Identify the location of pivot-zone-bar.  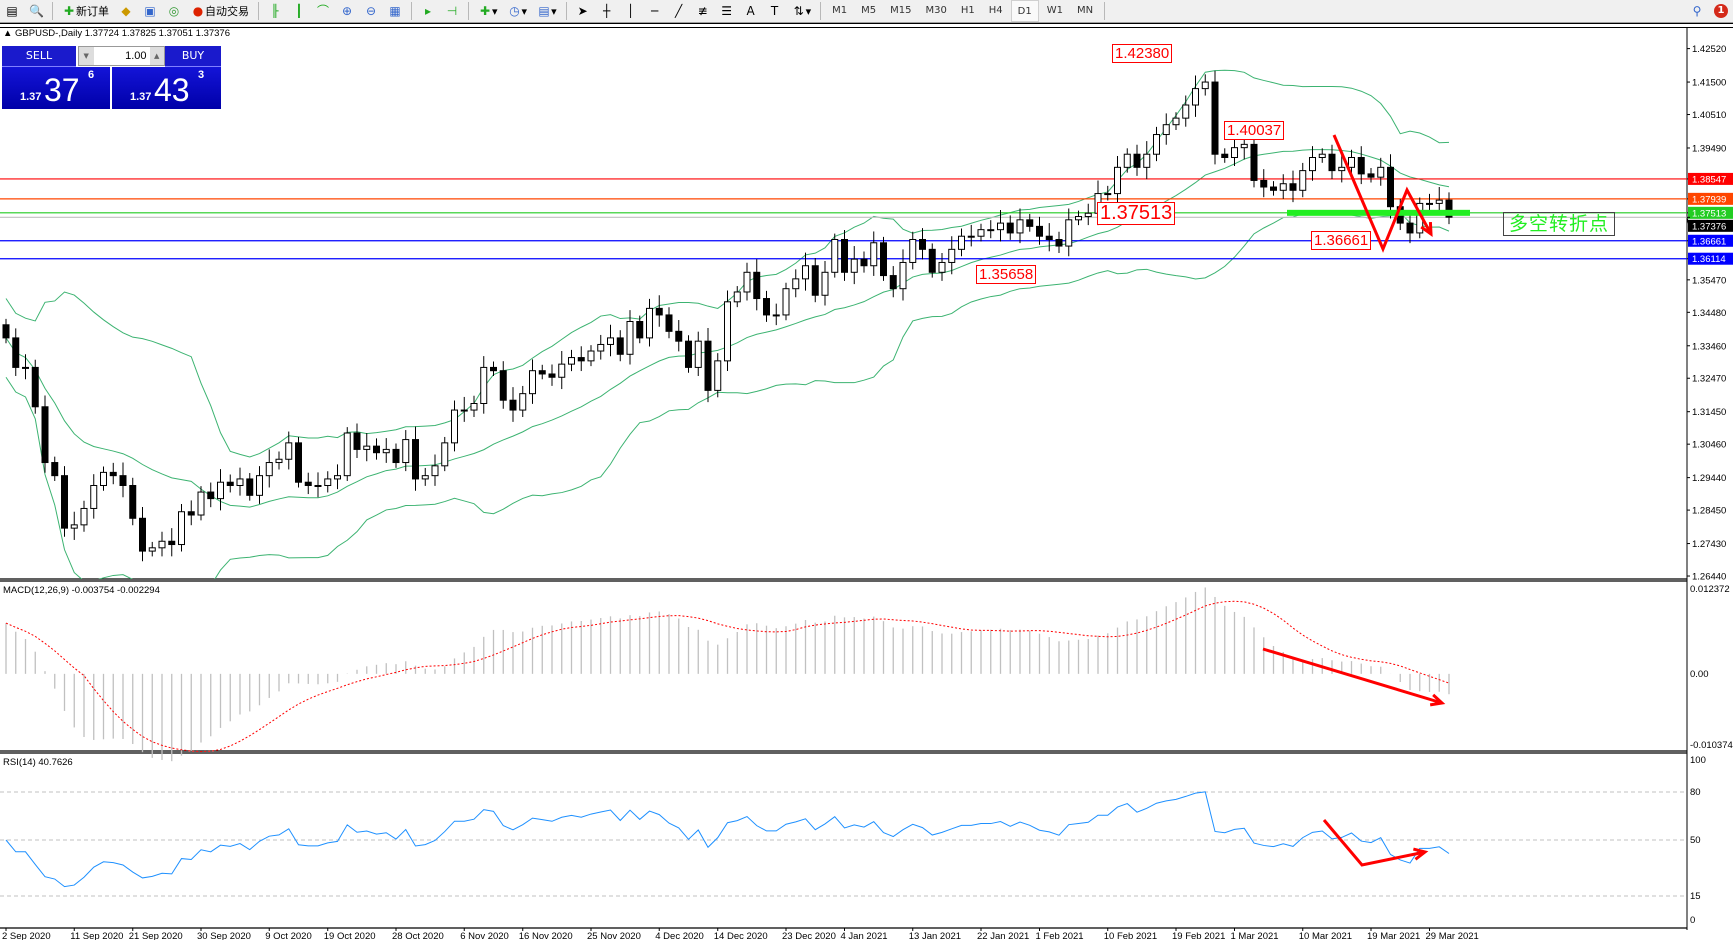
(1378, 212).